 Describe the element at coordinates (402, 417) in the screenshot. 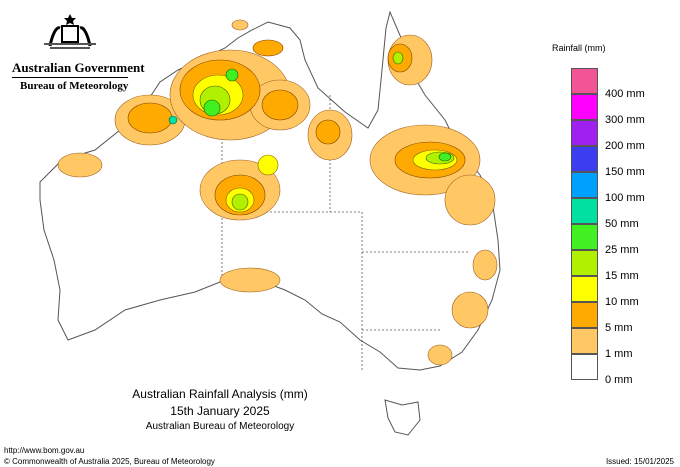

I see `tasmania` at that location.